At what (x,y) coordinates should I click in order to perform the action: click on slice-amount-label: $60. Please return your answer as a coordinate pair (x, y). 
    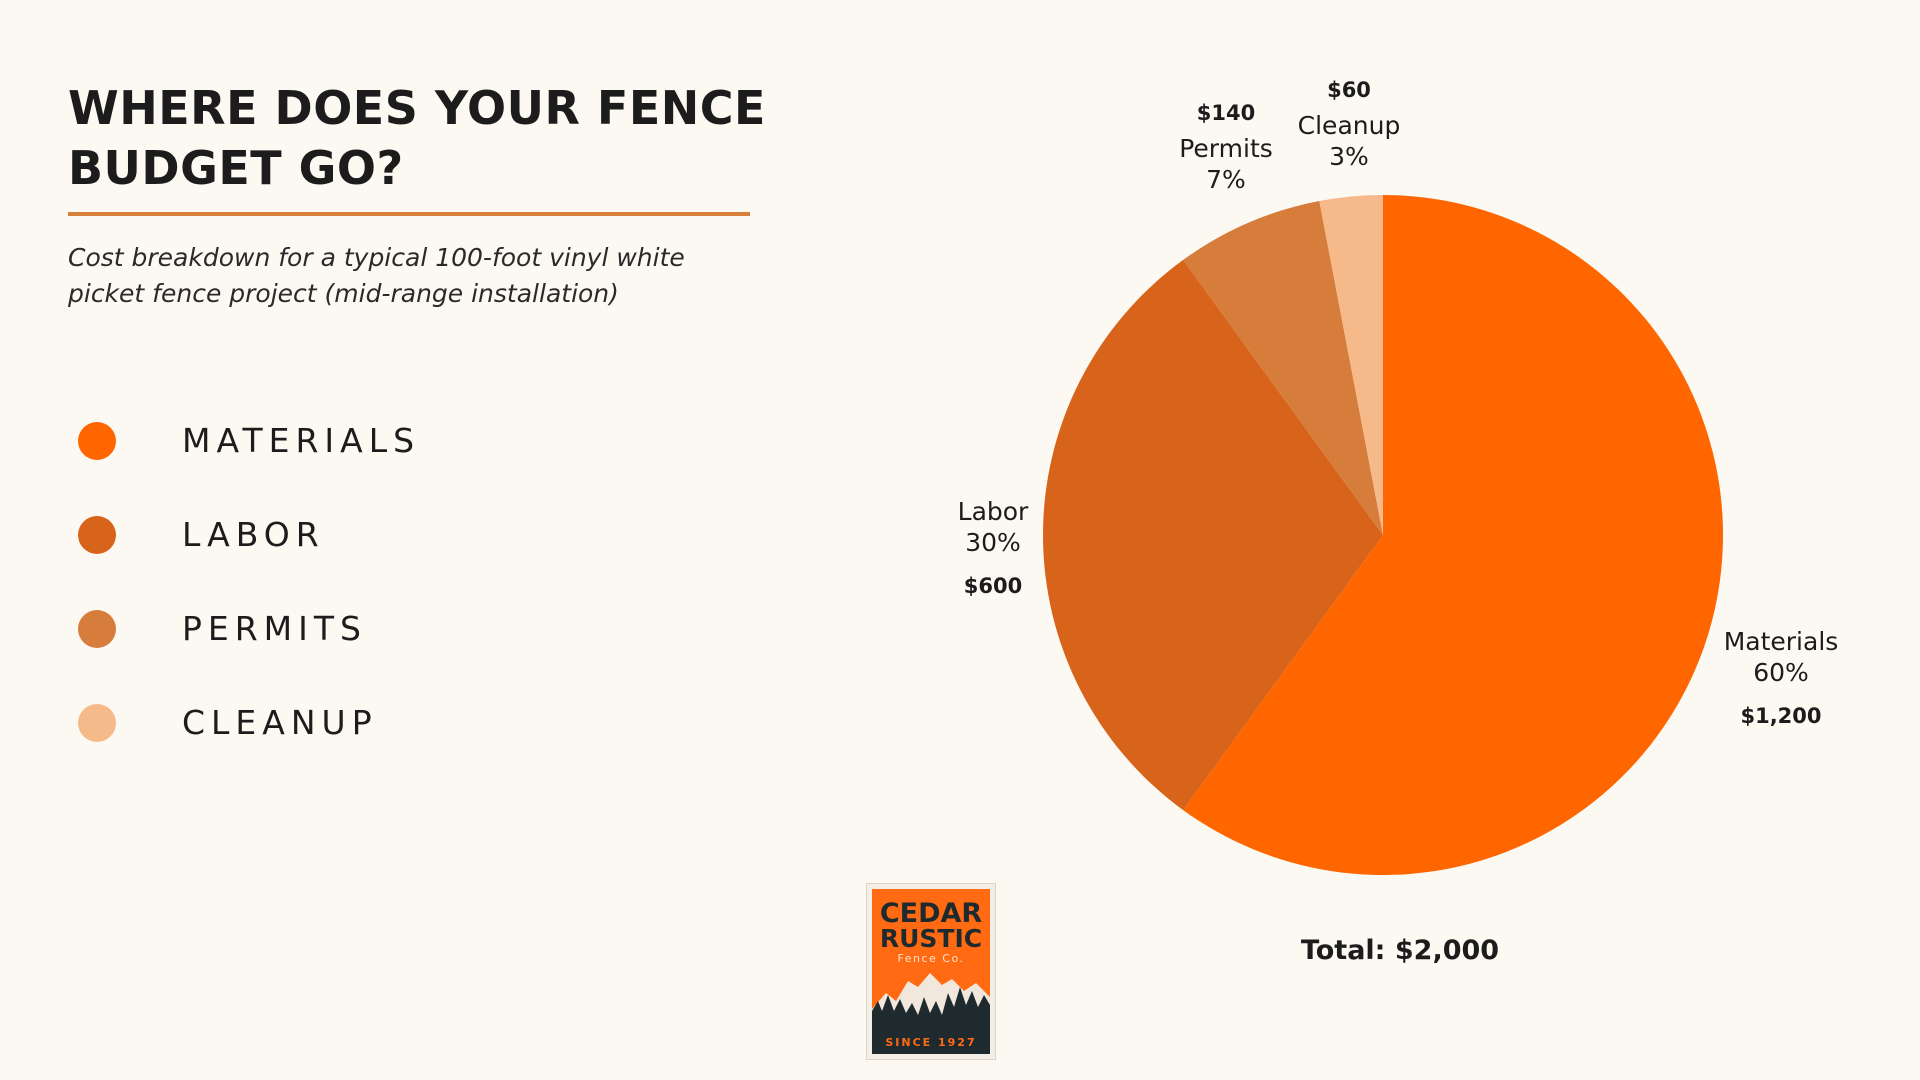
    Looking at the image, I should click on (1349, 90).